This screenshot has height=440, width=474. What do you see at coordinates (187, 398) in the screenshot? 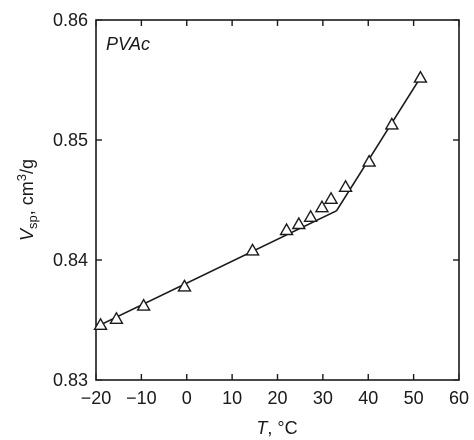
I see `x-tick-label: 0` at bounding box center [187, 398].